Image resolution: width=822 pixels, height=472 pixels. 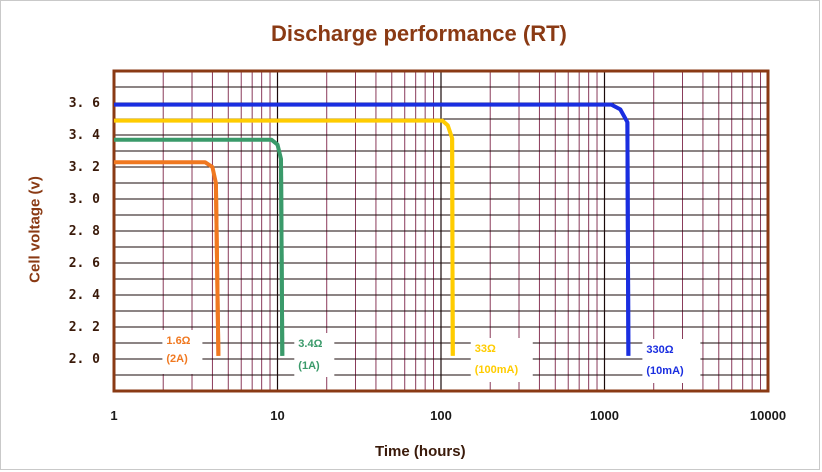 What do you see at coordinates (84, 263) in the screenshot?
I see `y-tick-label: 2. 6` at bounding box center [84, 263].